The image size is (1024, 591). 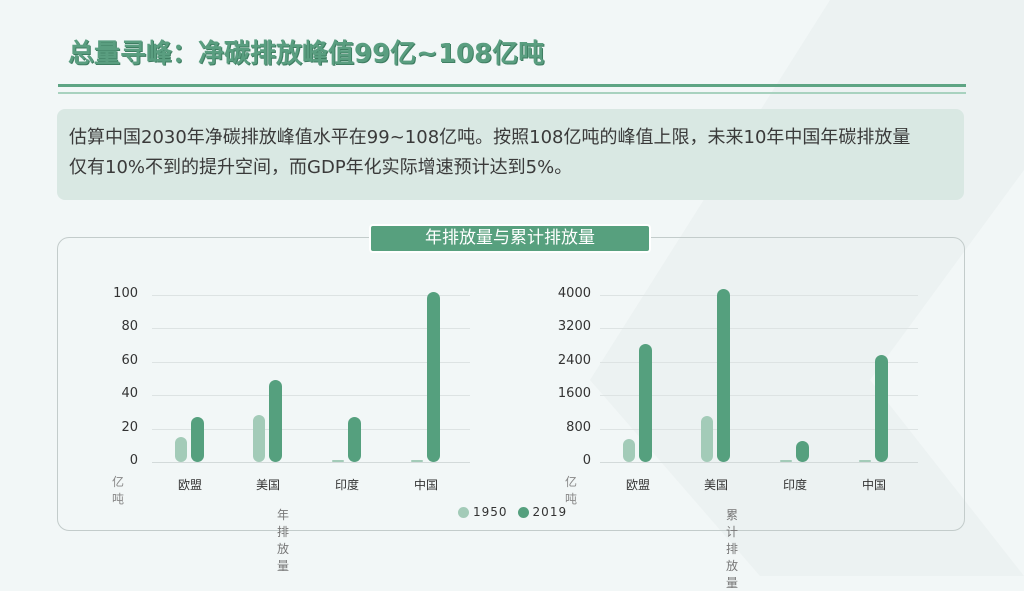 What do you see at coordinates (733, 549) in the screenshot?
I see `x-axis-title: 累计排放量` at bounding box center [733, 549].